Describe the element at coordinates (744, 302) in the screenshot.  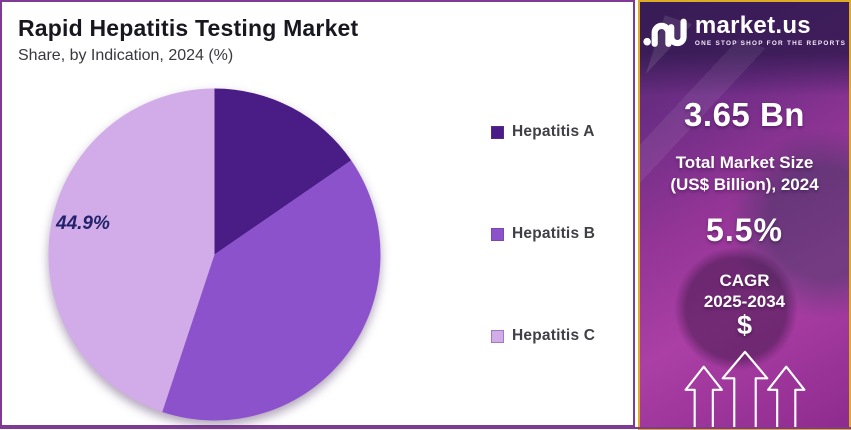
I see `cagr-label-line2: 2025-2034` at that location.